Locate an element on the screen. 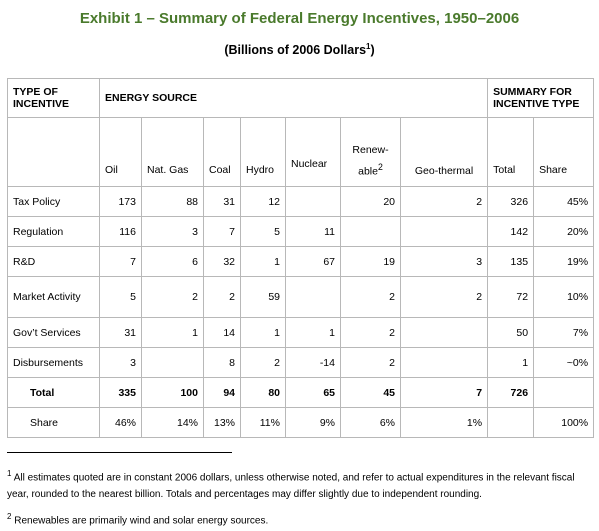 The height and width of the screenshot is (531, 599). col-header-renewable: Renew-able2 is located at coordinates (370, 152).